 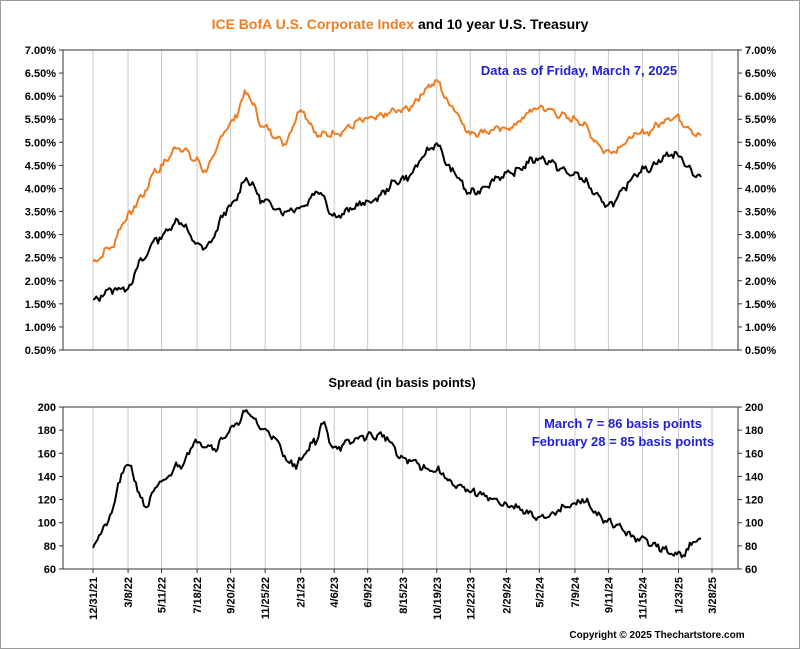 What do you see at coordinates (713, 595) in the screenshot?
I see `x-tick-label: 3/28/25` at bounding box center [713, 595].